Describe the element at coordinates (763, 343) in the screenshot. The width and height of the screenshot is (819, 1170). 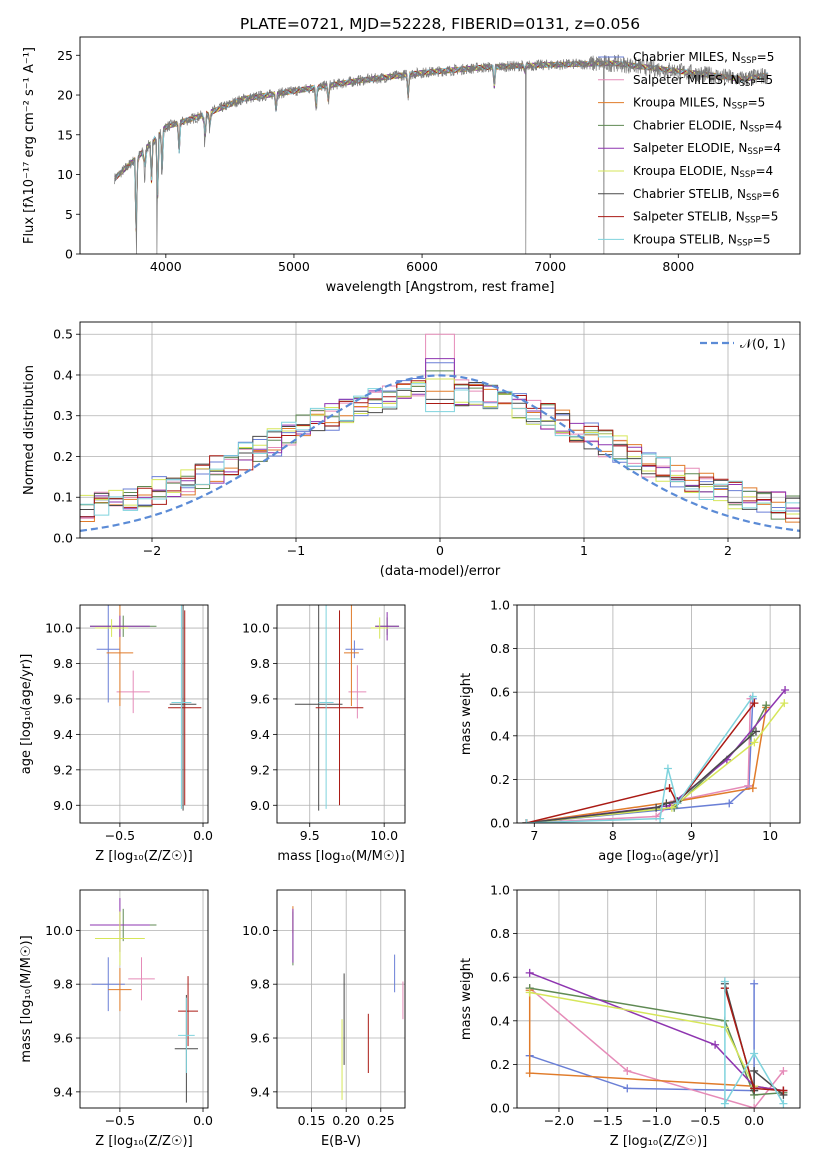
I see `legend-entry: 𝒩(0, 1)` at that location.